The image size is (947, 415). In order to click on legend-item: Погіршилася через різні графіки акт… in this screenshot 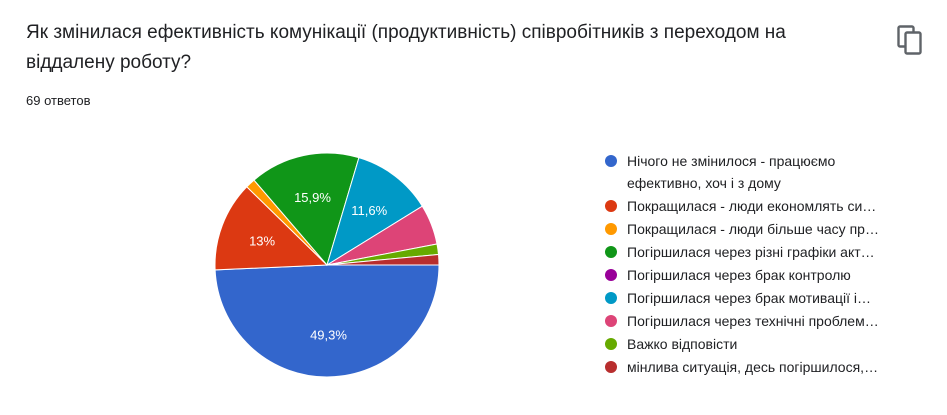, I will do `click(753, 252)`.